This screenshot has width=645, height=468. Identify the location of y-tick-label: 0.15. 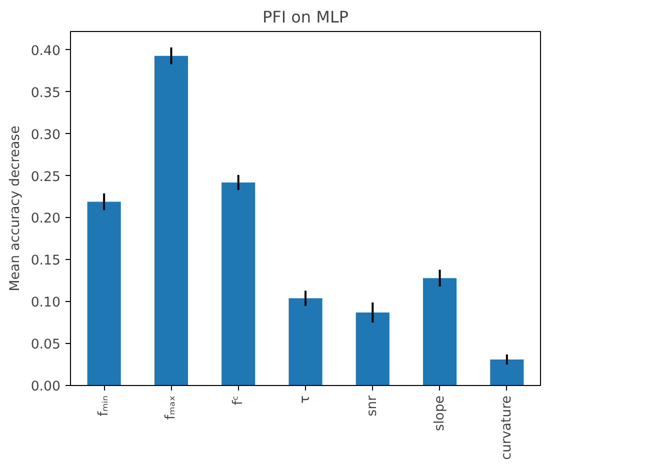
(45, 261).